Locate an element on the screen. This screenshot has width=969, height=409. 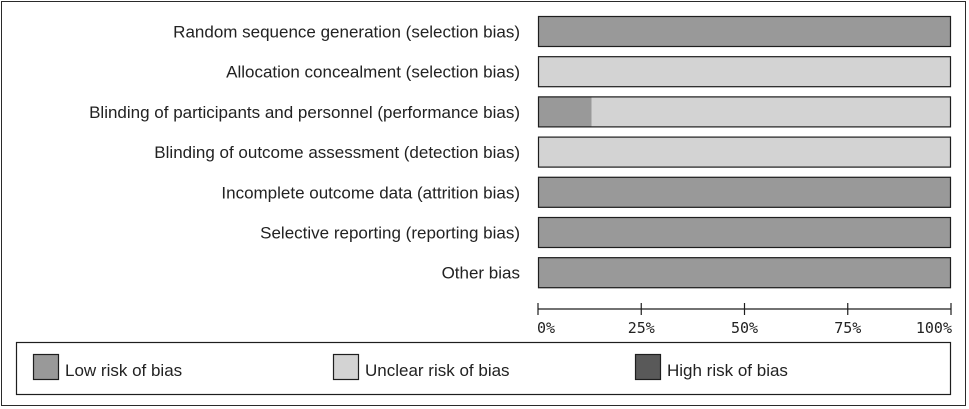
category-label-selective-reporting-reporting-bias: Selective reporting (reporting bias) is located at coordinates (390, 233).